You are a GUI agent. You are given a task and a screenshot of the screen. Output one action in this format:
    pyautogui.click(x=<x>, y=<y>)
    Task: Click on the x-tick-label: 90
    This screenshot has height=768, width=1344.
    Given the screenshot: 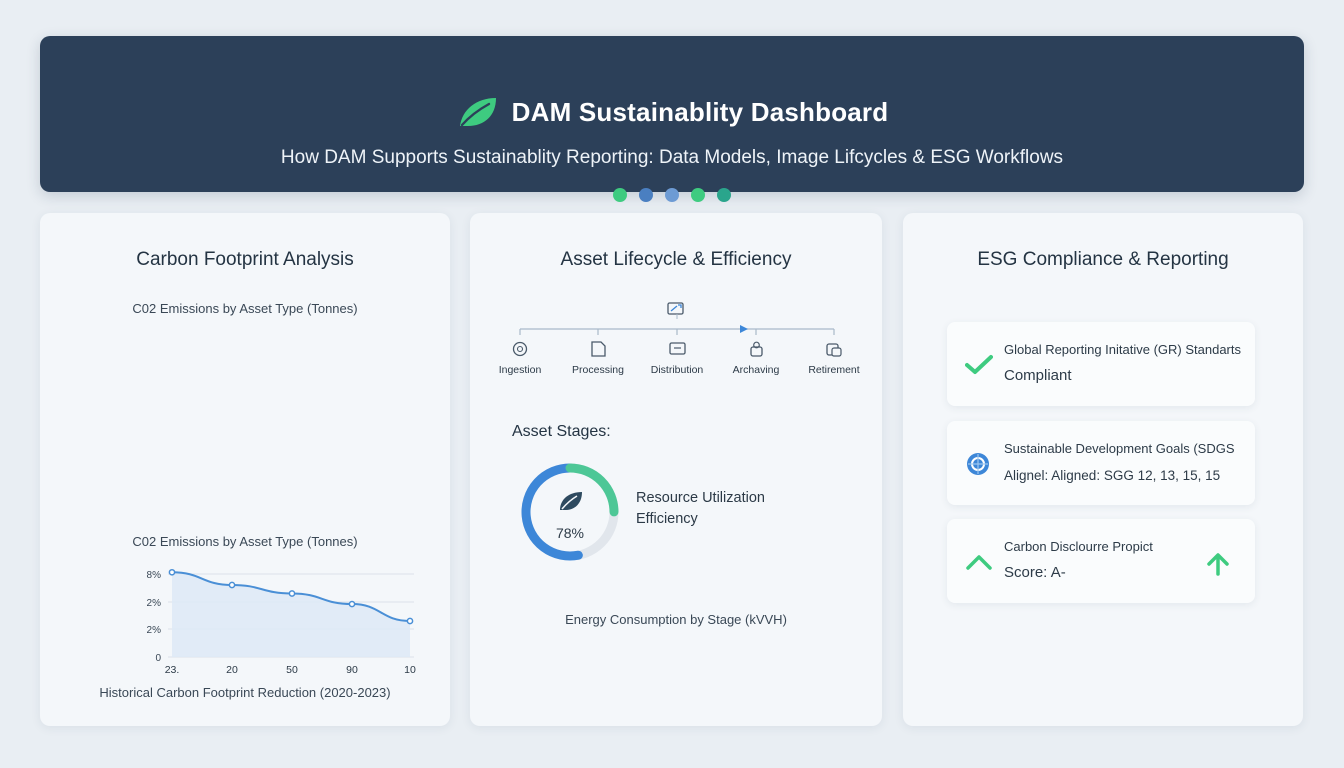 What is the action you would take?
    pyautogui.click(x=352, y=670)
    